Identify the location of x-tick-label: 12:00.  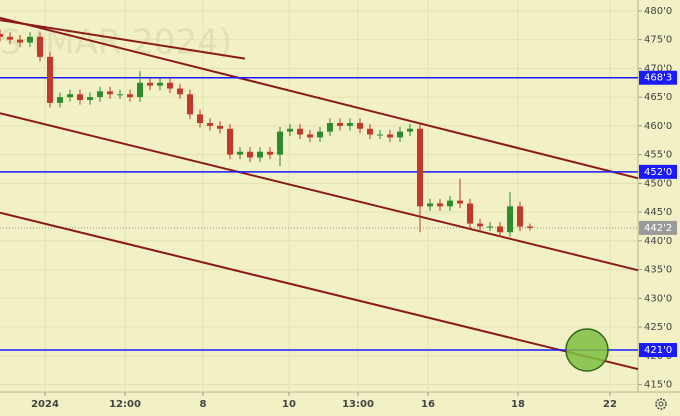
(125, 404).